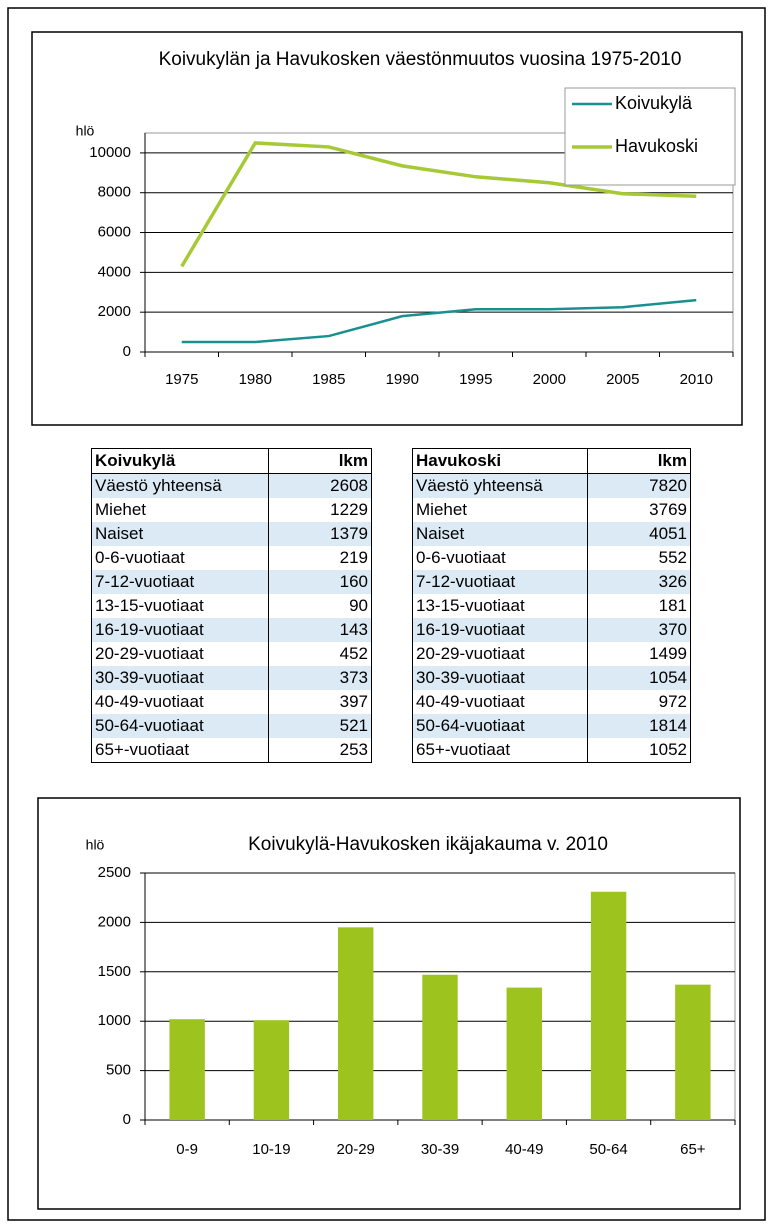 The image size is (773, 1225). Describe the element at coordinates (475, 379) in the screenshot. I see `x-tick-label: 1995` at that location.